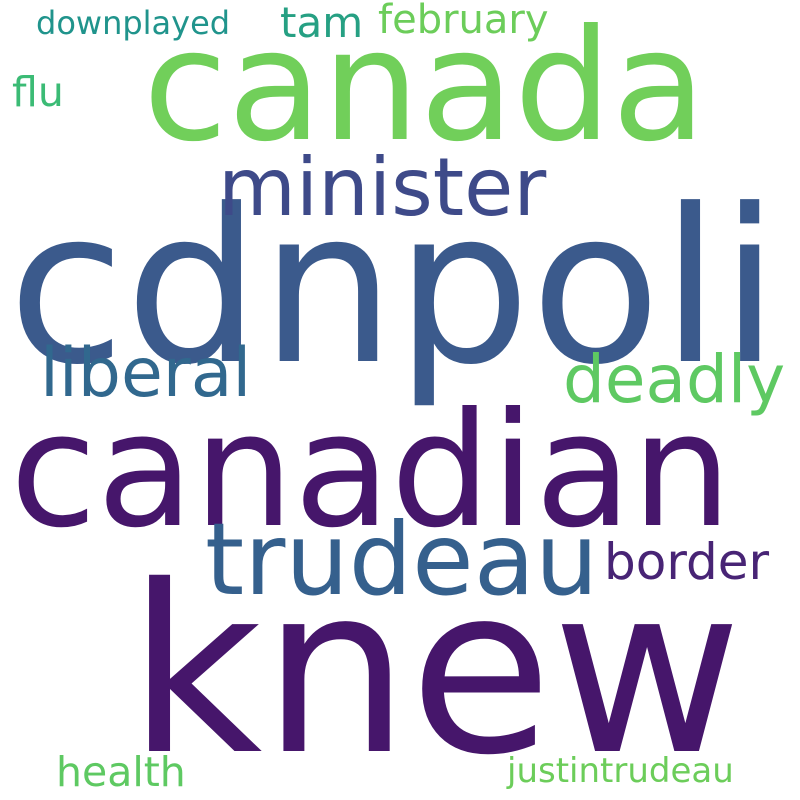 The width and height of the screenshot is (800, 800). Describe the element at coordinates (121, 772) in the screenshot. I see `word-health: health` at that location.